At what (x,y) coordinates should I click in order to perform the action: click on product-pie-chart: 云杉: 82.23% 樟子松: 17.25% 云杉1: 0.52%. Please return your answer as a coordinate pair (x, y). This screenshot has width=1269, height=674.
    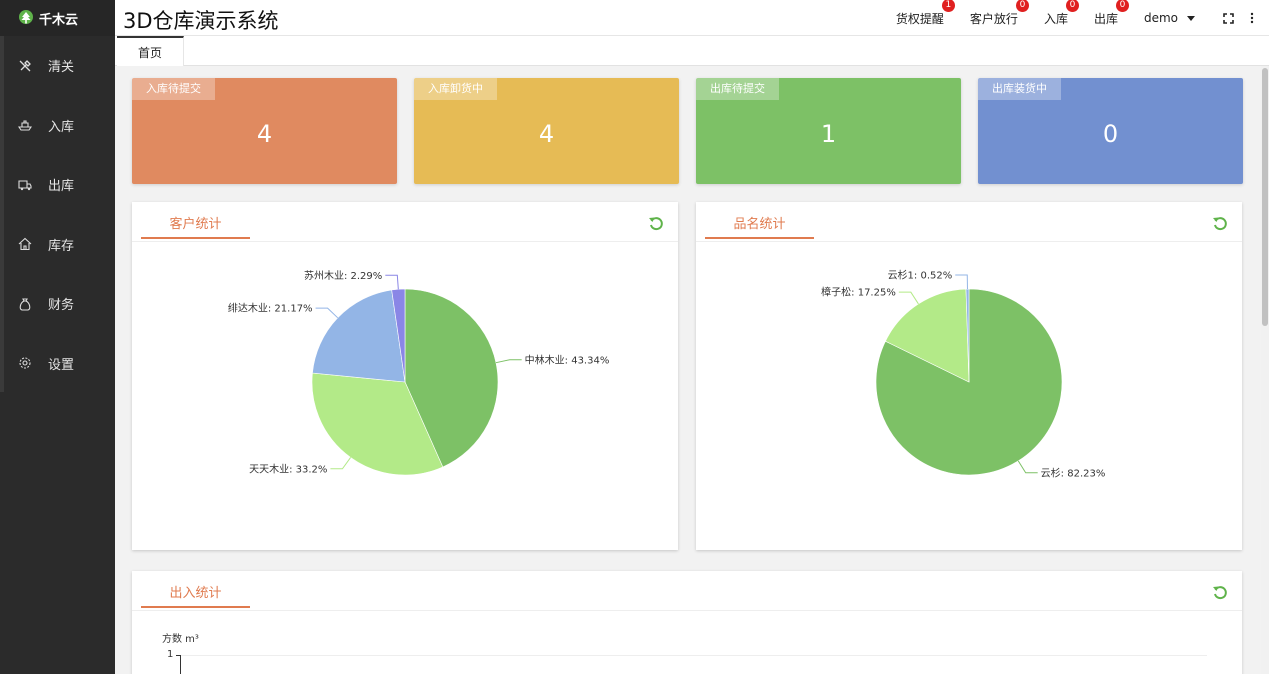
    Looking at the image, I should click on (963, 374).